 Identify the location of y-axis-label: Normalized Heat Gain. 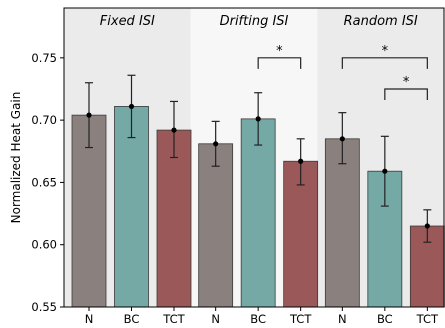
(16, 158).